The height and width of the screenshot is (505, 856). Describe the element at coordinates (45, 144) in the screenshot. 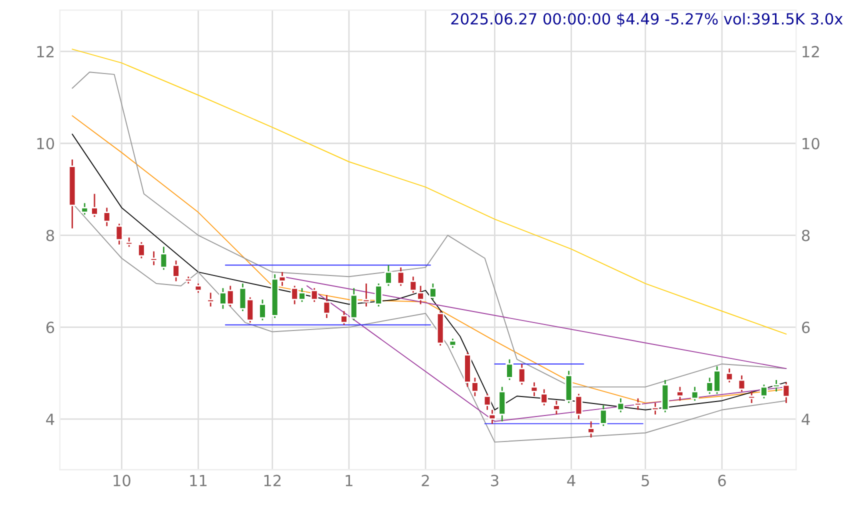

I see `y-tick-label: 10` at that location.